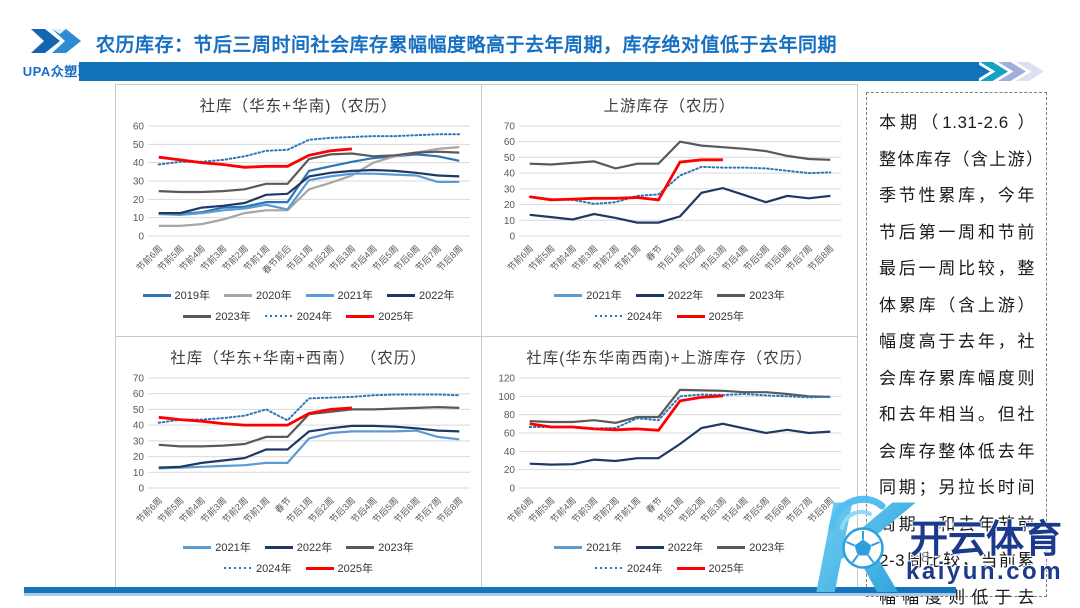 This screenshot has height=608, width=1080. I want to click on company-logo: UPA众塑联, so click(57, 52).